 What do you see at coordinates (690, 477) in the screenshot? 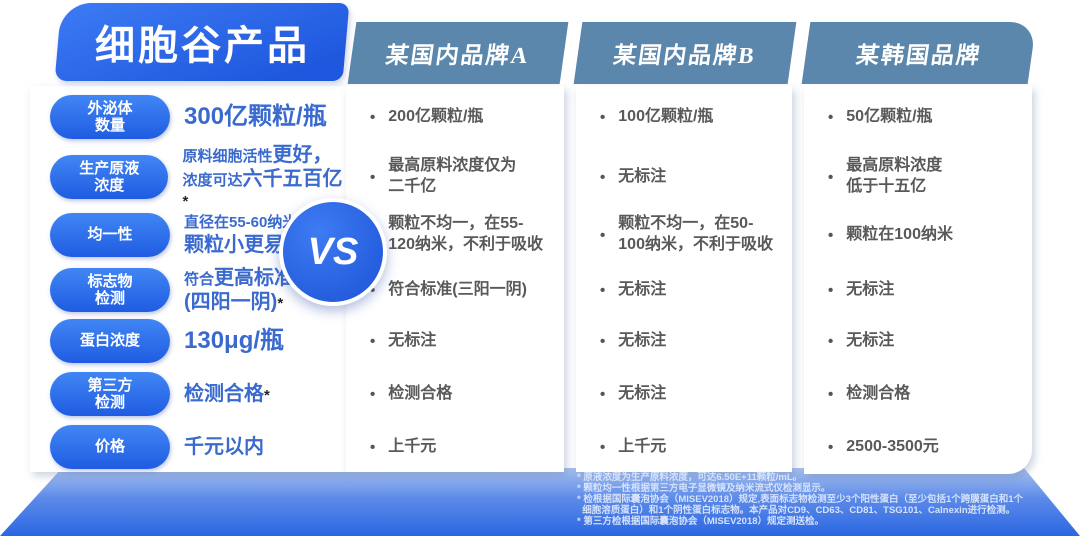
I see `footnote-line: * 原液浓度为生产原料浓度，可达6.50E+11颗粒/mL。` at bounding box center [690, 477].